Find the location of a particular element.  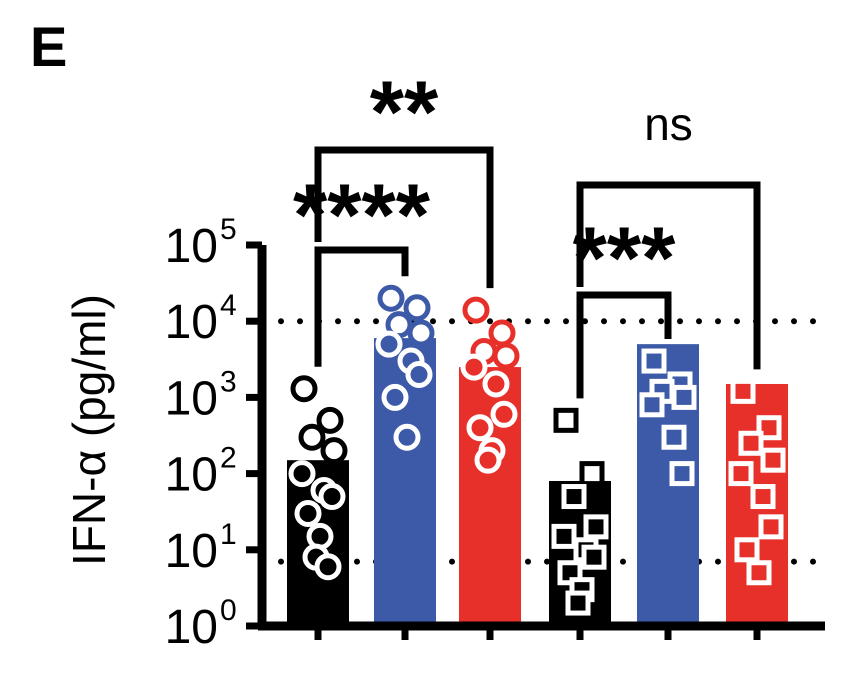

y-tick-exponent: 1 is located at coordinates (228, 534).